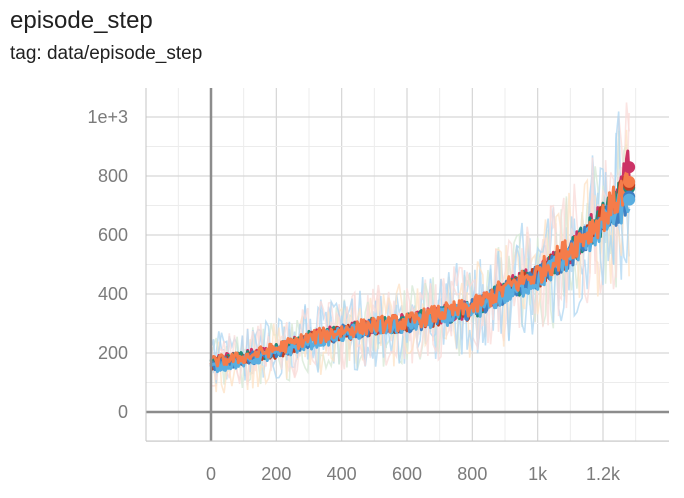 The height and width of the screenshot is (498, 684). What do you see at coordinates (113, 235) in the screenshot?
I see `y-tick-label: 600` at bounding box center [113, 235].